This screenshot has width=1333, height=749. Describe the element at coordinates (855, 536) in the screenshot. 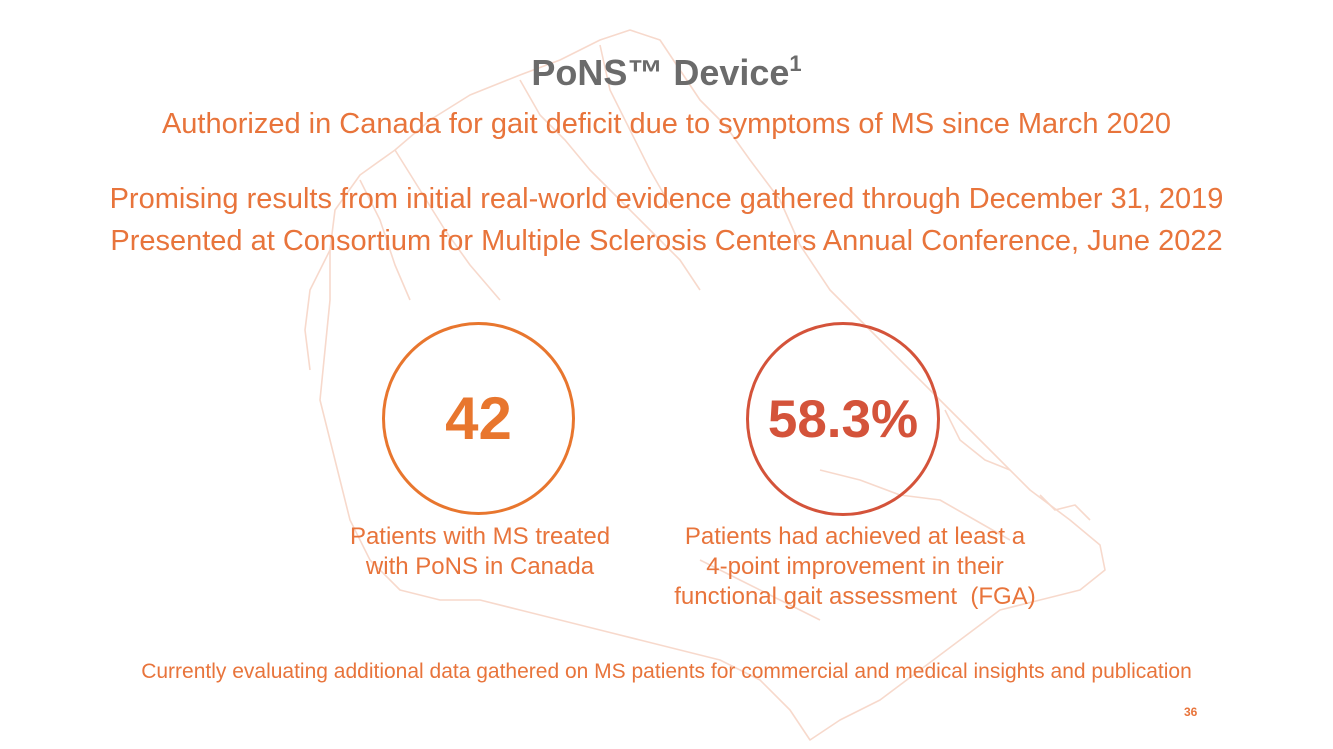

I see `caption-line: Patients had achieved at least a` at that location.